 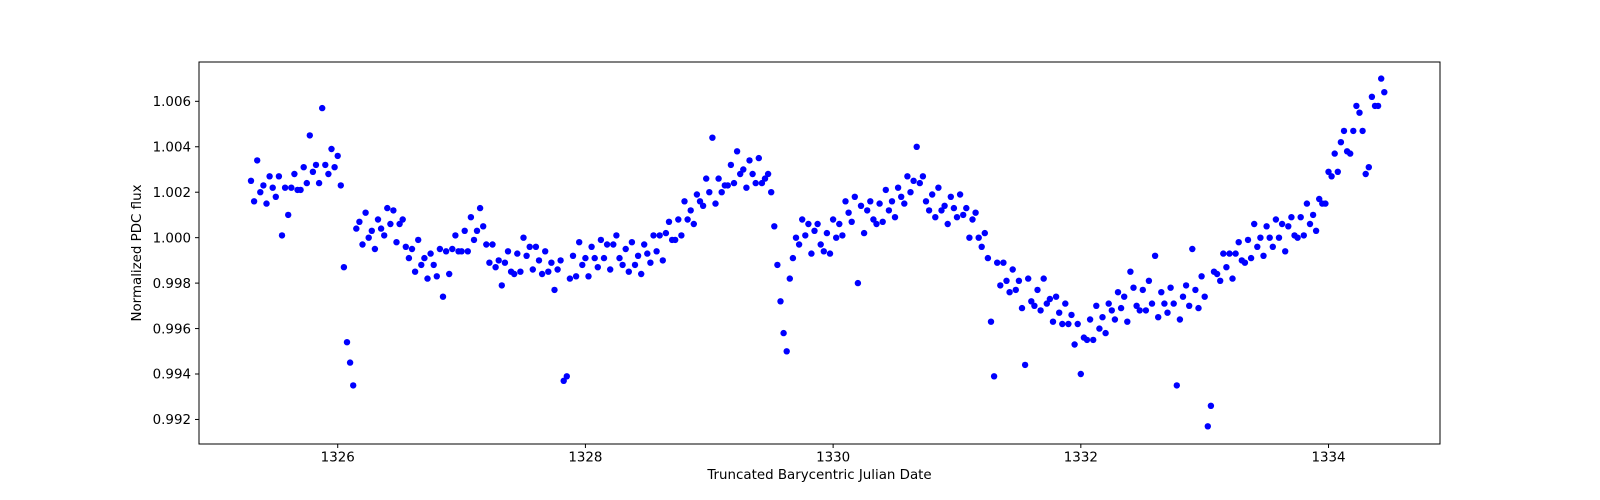 I want to click on x-tick-label: 1328, so click(x=585, y=458).